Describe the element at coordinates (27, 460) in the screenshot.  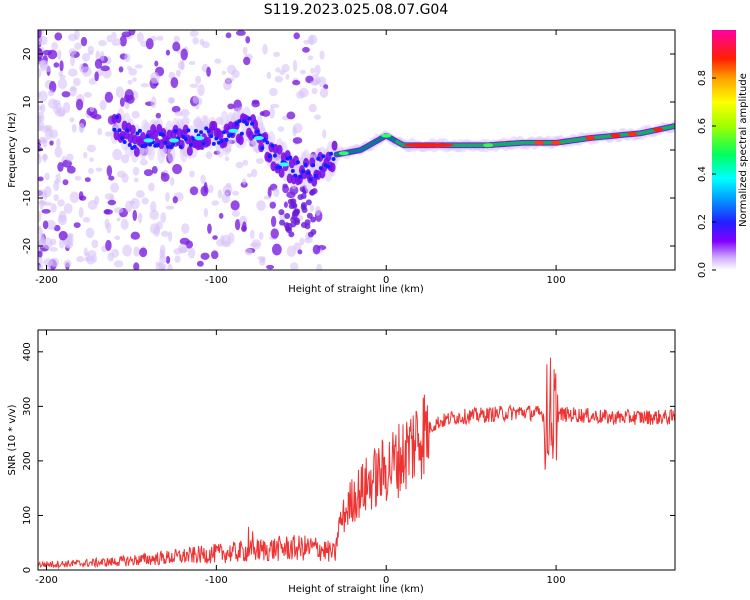
I see `snr-y-tick-label: 200` at that location.